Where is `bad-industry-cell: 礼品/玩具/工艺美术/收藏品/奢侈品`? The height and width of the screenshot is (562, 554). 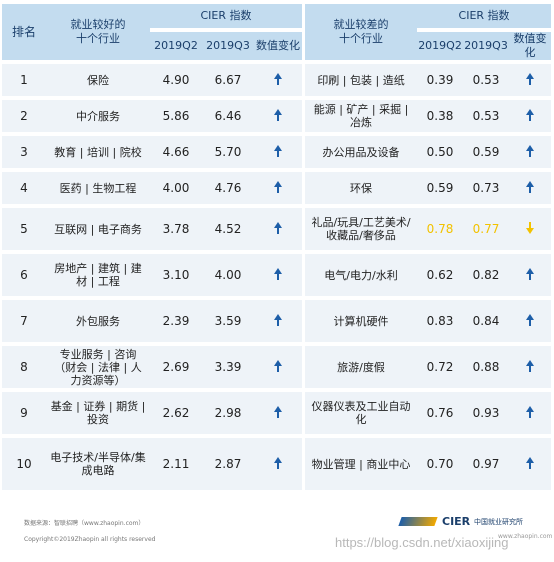
bad-industry-cell: 礼品/玩具/工艺美术/收藏品/奢侈品 is located at coordinates (361, 229).